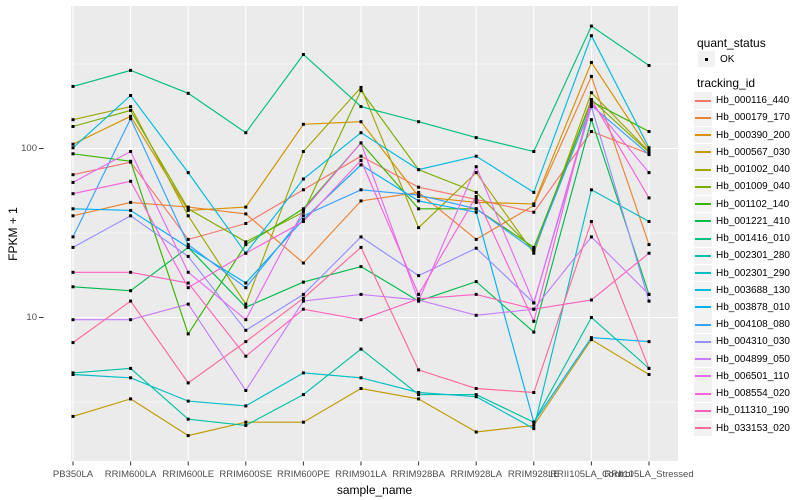  I want to click on legend-item-label-Hb_000116_440: Hb_000116_440, so click(753, 101).